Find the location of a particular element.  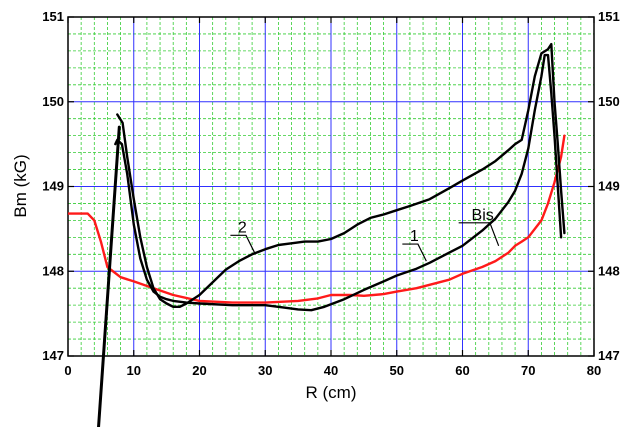

y-axis-label: Bm (kG) is located at coordinates (20, 185).